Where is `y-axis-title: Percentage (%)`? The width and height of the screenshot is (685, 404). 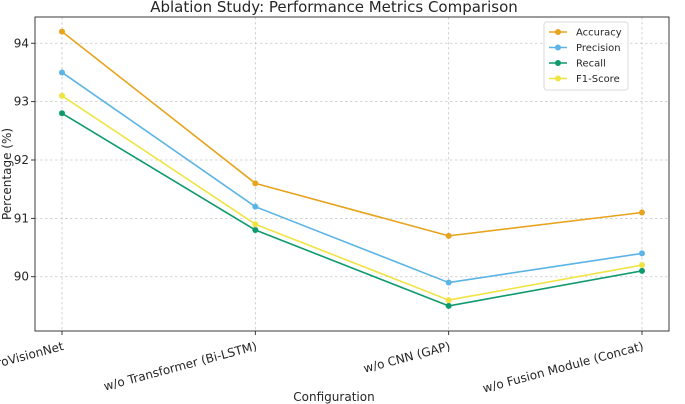 y-axis-title: Percentage (%) is located at coordinates (7, 174).